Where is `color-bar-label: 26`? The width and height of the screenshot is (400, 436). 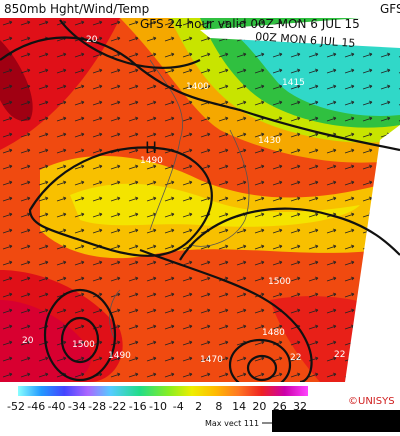 color-bar-label: 26 is located at coordinates (280, 406).